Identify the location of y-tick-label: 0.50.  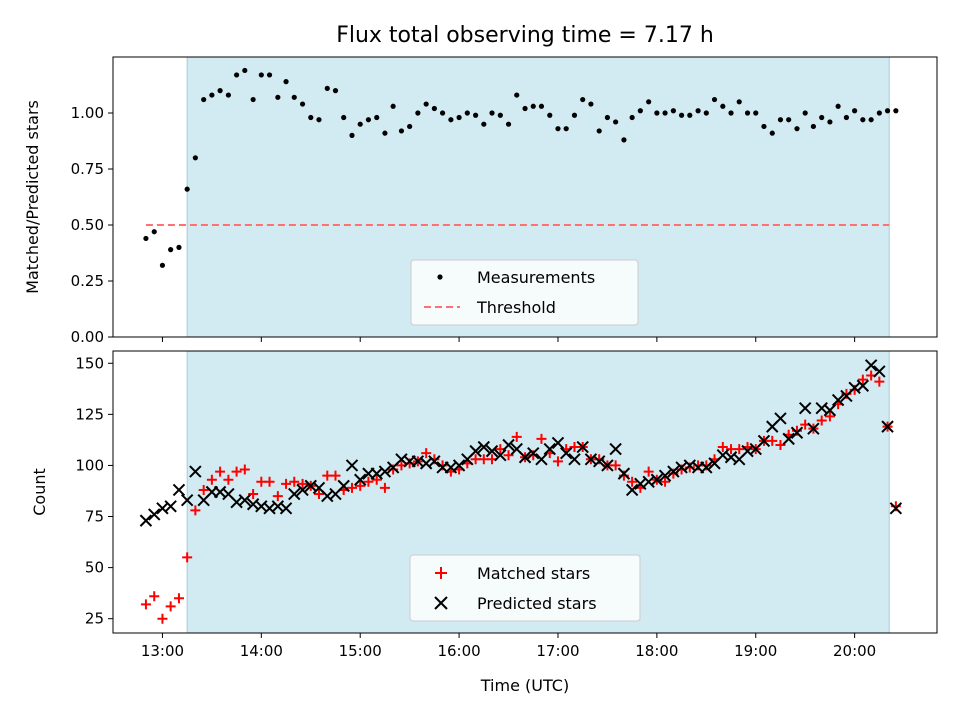
(87, 225).